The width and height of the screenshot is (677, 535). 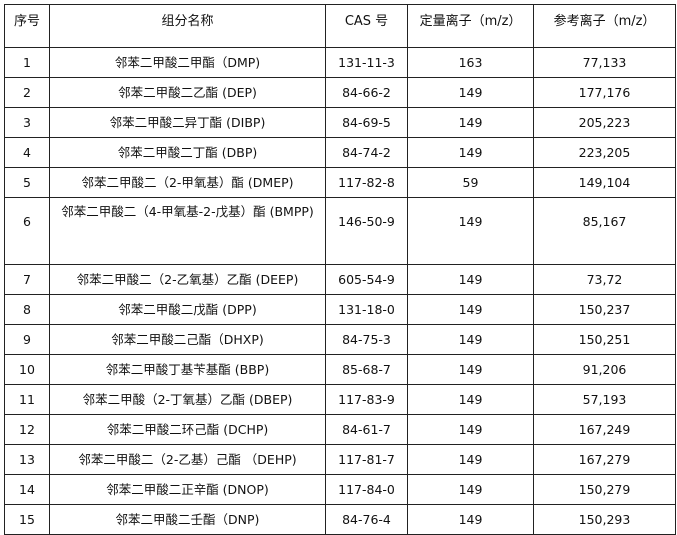 I want to click on cell-cas: 85-68-7, so click(x=366, y=369).